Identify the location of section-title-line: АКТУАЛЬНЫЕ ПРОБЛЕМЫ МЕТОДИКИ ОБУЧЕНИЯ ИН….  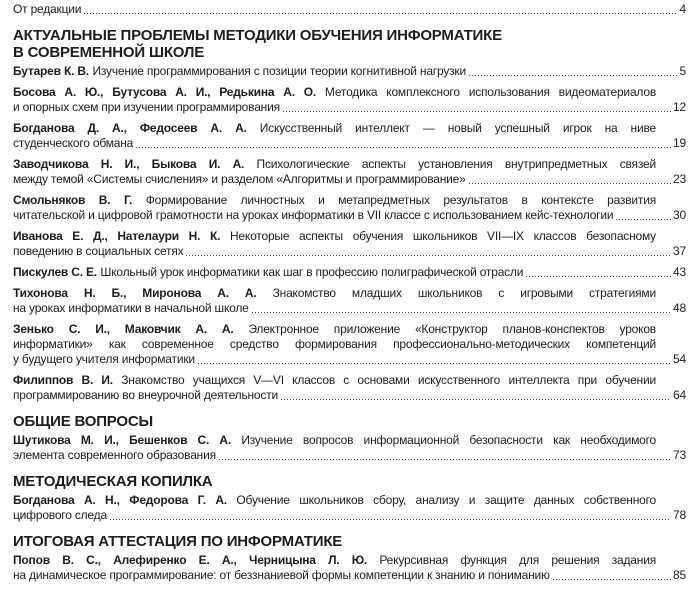
(257, 35).